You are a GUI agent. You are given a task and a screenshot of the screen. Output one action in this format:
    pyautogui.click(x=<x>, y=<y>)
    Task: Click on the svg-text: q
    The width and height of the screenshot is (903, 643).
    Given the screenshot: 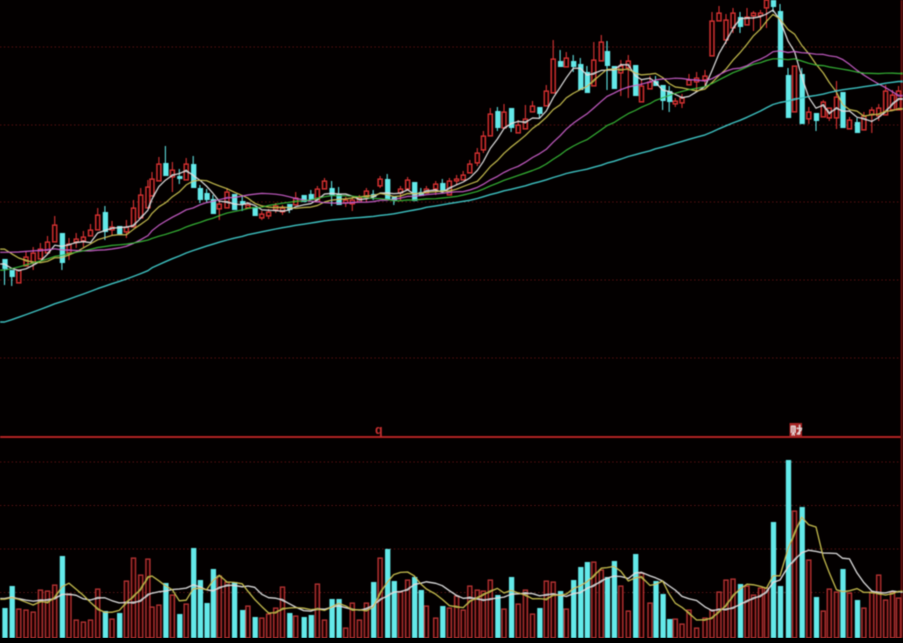 What is the action you would take?
    pyautogui.click(x=379, y=430)
    